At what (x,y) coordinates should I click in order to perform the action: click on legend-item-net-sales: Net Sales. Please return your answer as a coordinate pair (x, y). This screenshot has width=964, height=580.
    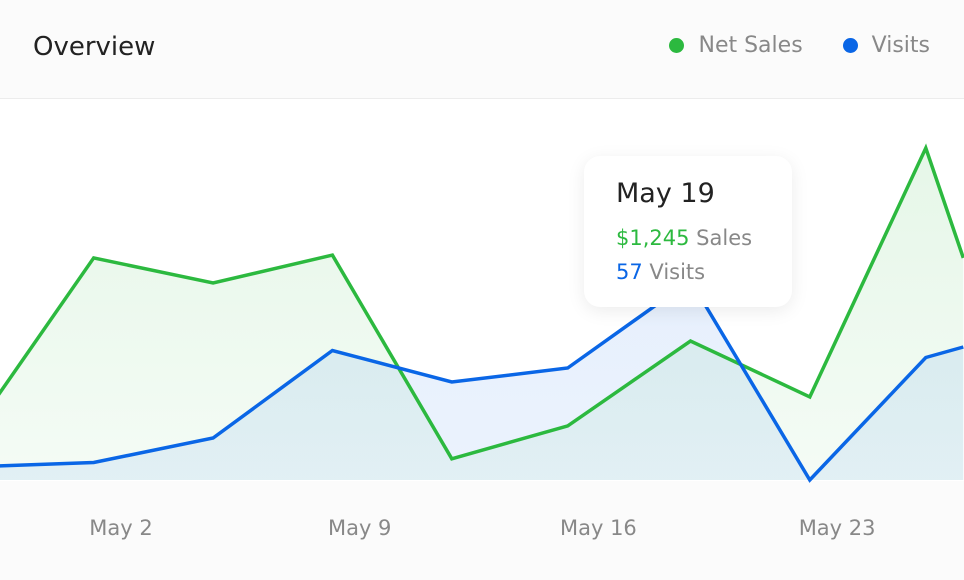
    Looking at the image, I should click on (736, 45).